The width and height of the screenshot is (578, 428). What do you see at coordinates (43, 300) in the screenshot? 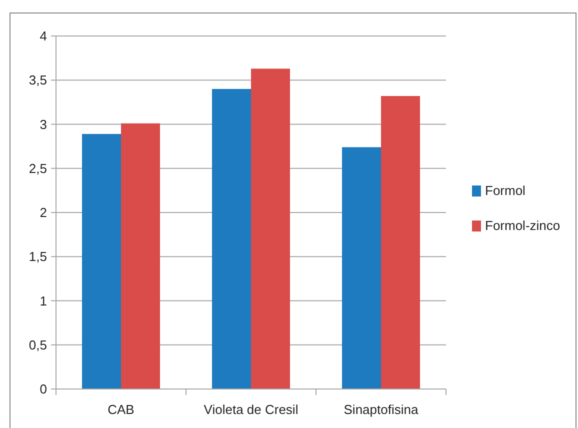
I see `y-tick-label: 1` at bounding box center [43, 300].